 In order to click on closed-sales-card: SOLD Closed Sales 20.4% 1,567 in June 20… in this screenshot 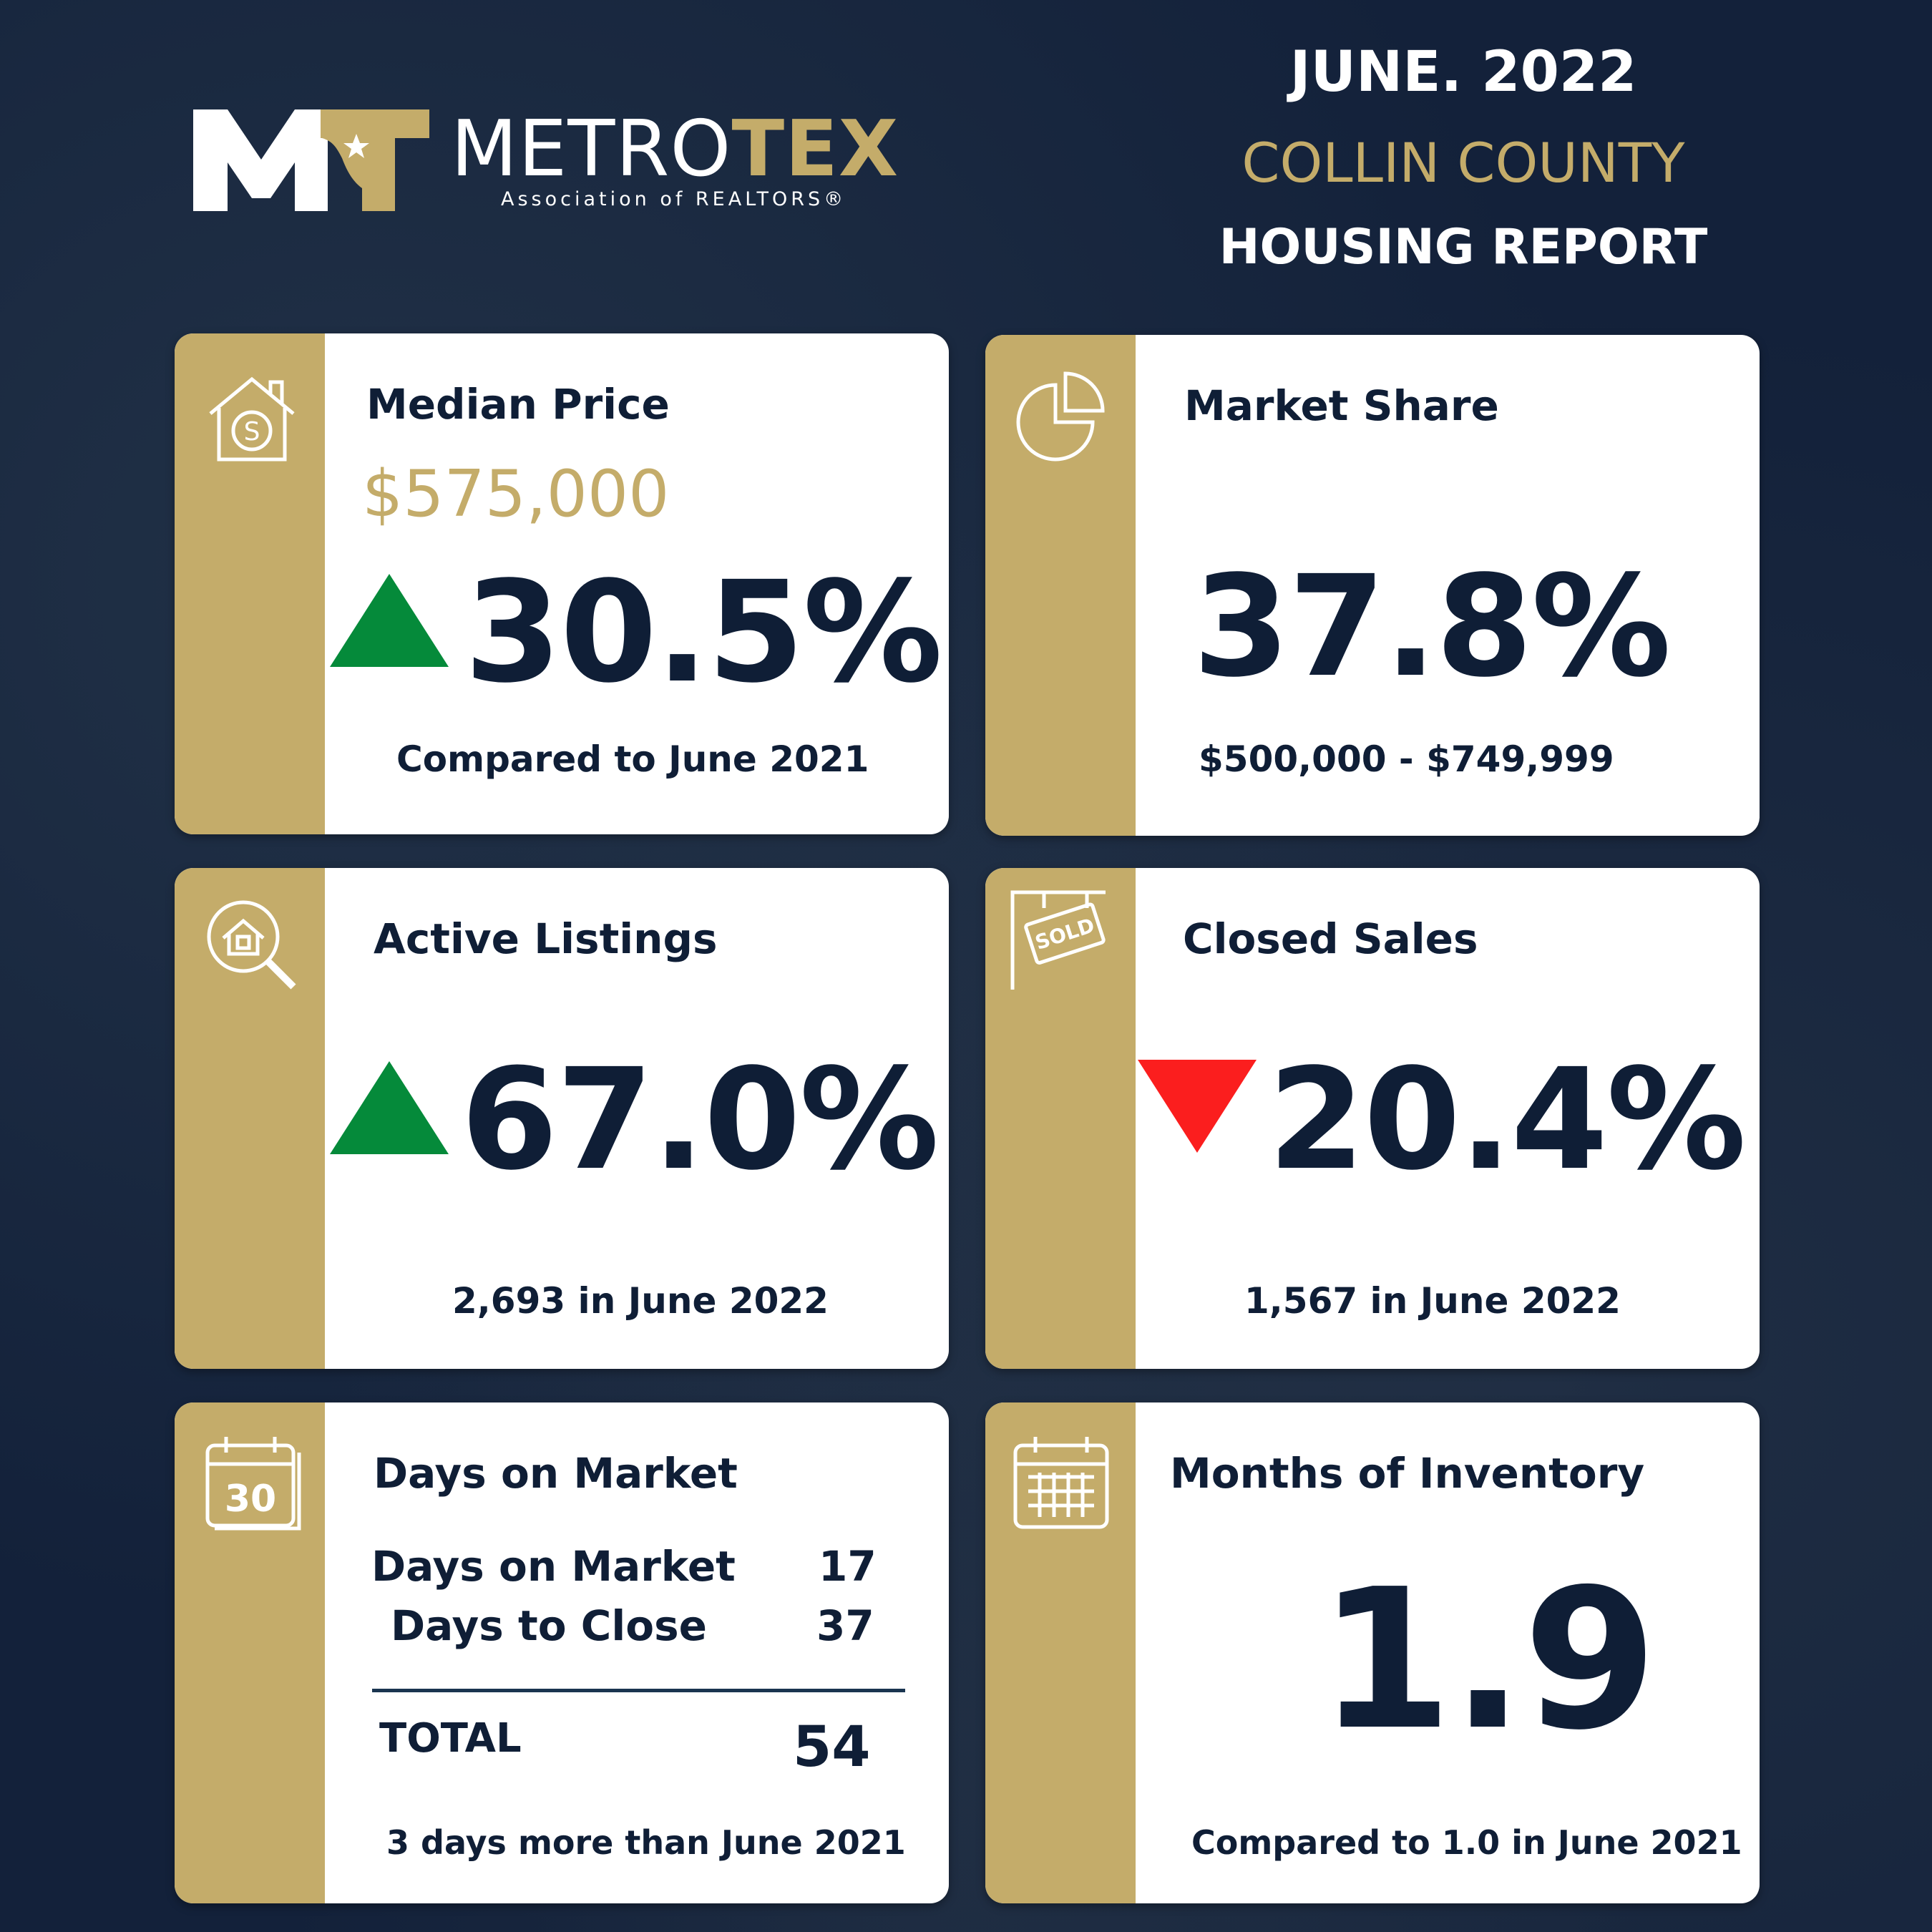, I will do `click(1372, 1118)`.